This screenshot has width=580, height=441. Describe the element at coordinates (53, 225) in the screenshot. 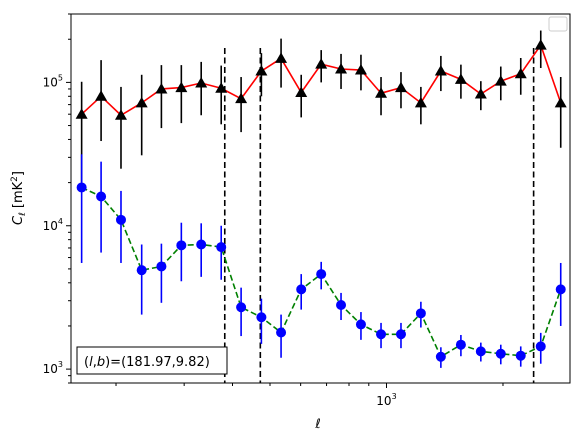

I see `y-tick-label-2: 10⁴` at that location.